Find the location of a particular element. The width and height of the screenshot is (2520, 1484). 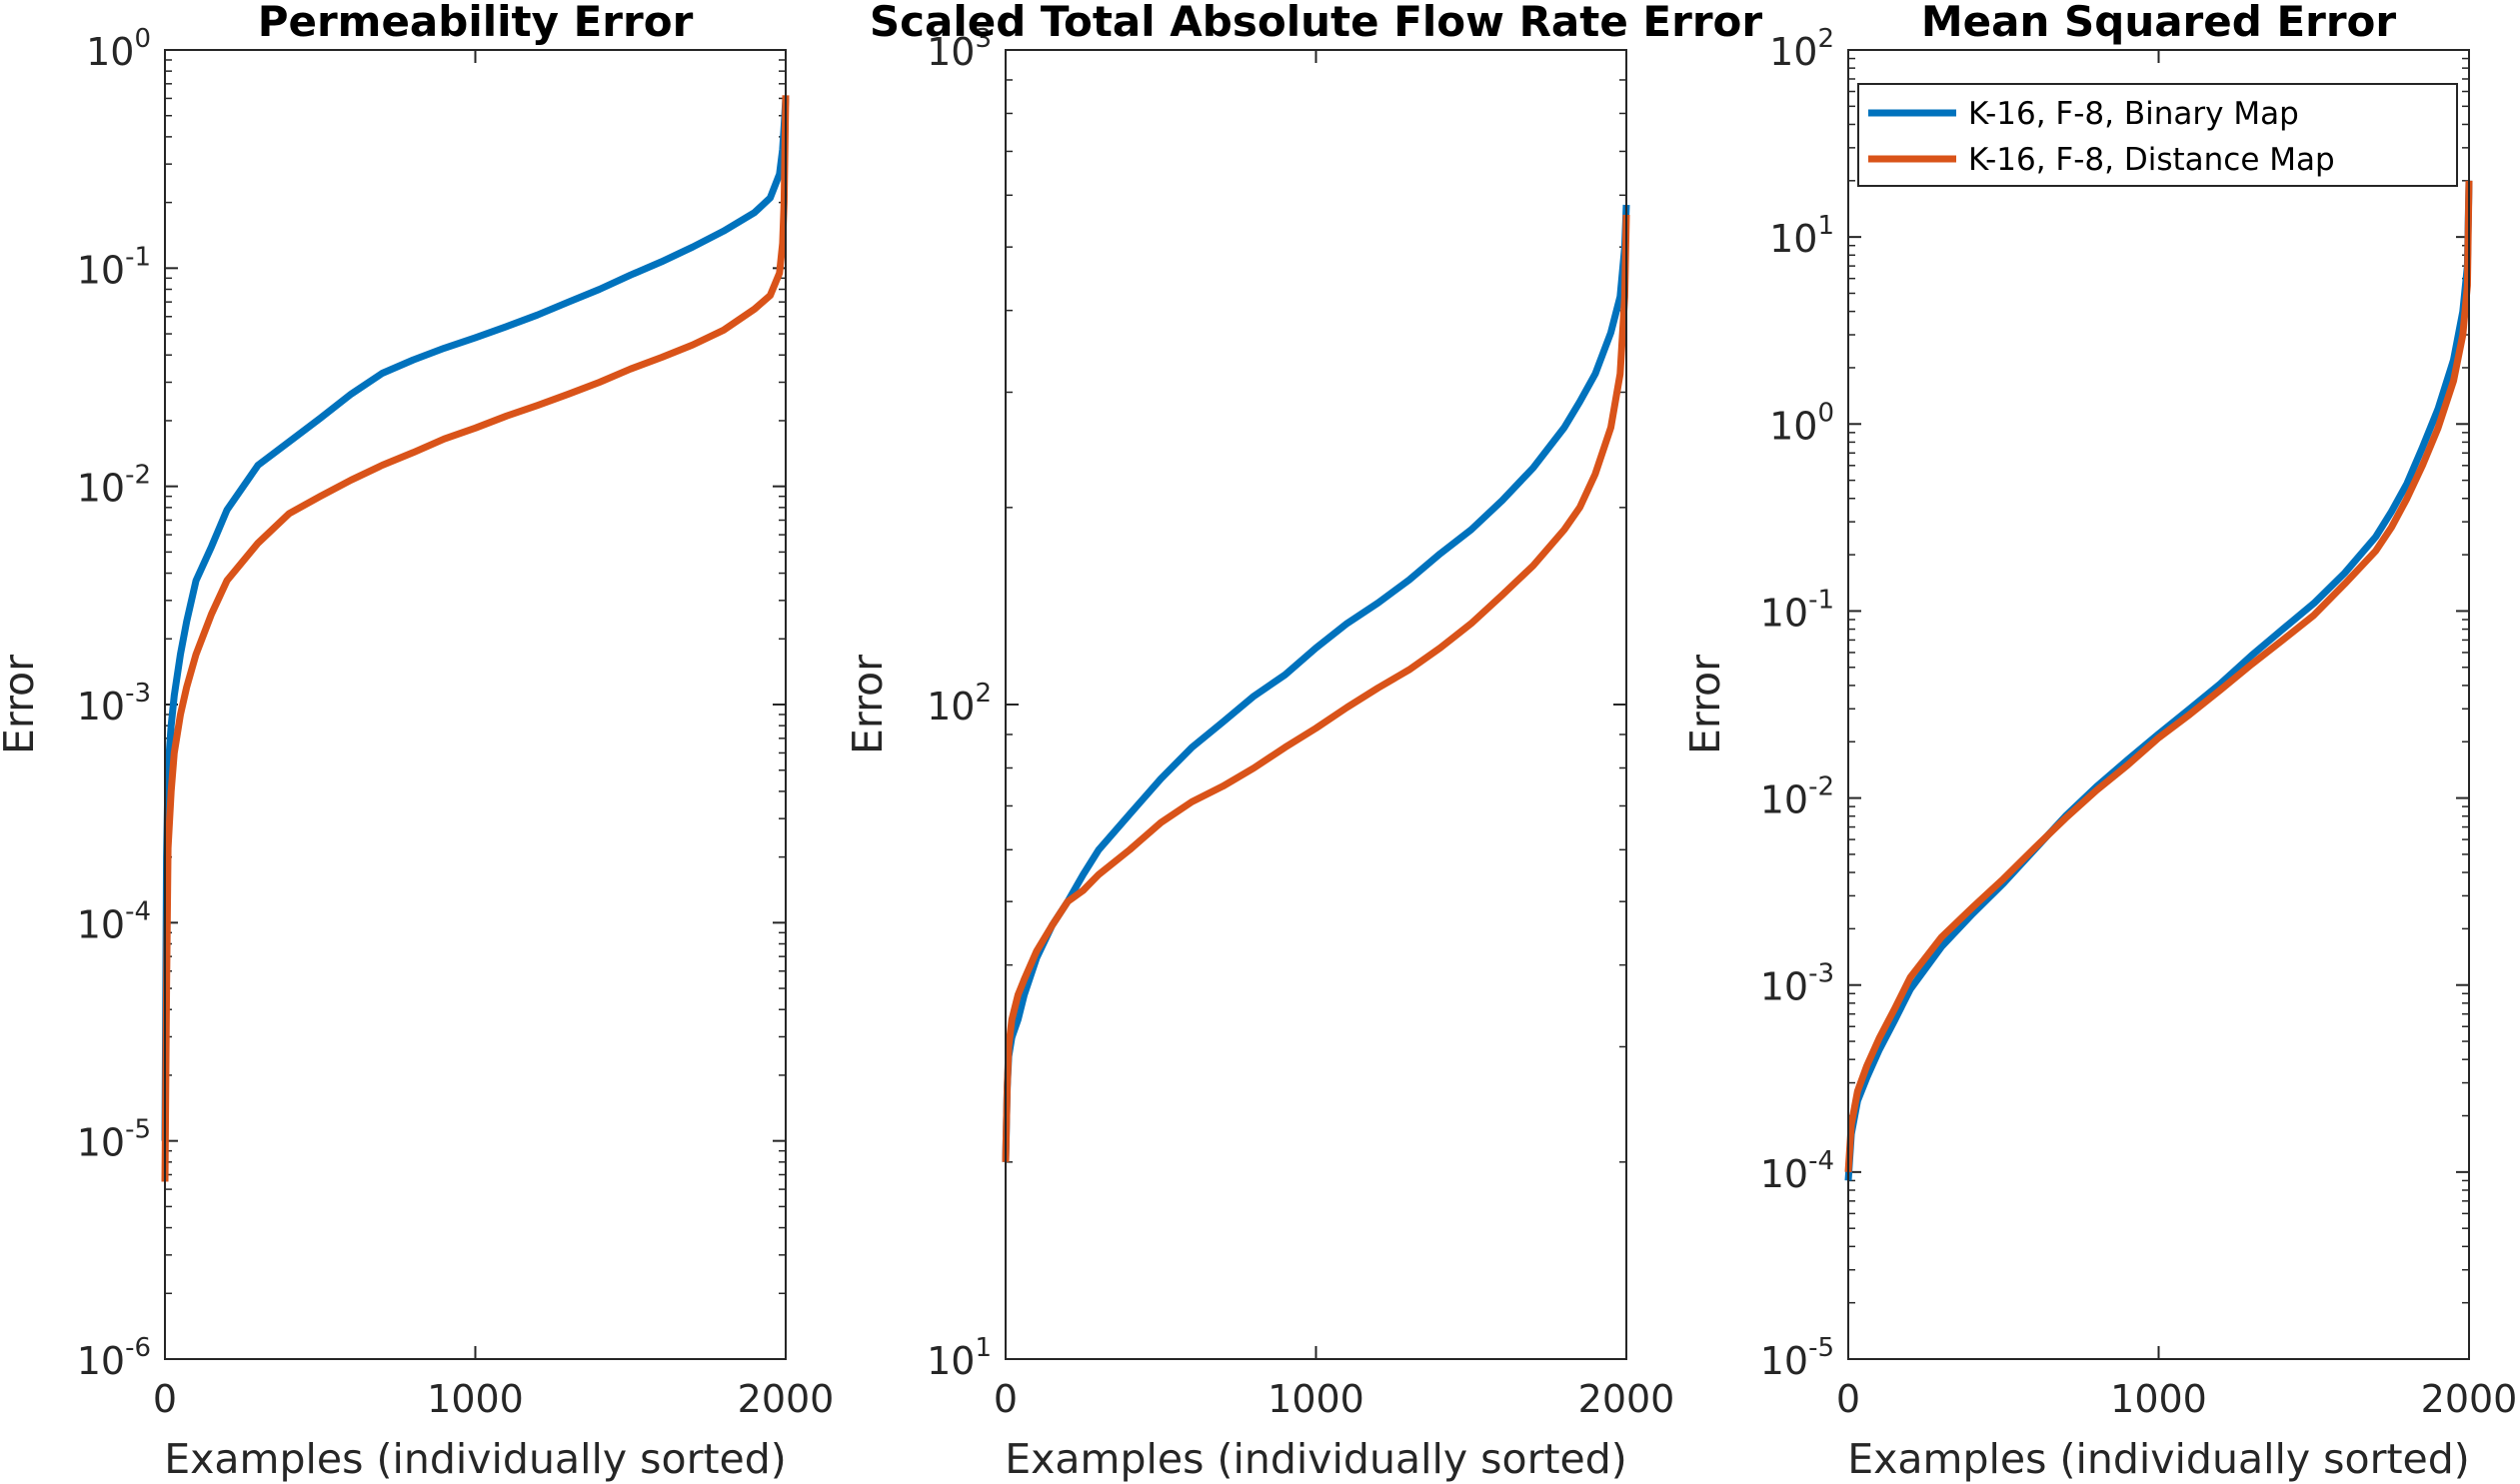

legend-label-1: K-16, F-8, Binary Map is located at coordinates (2133, 114).